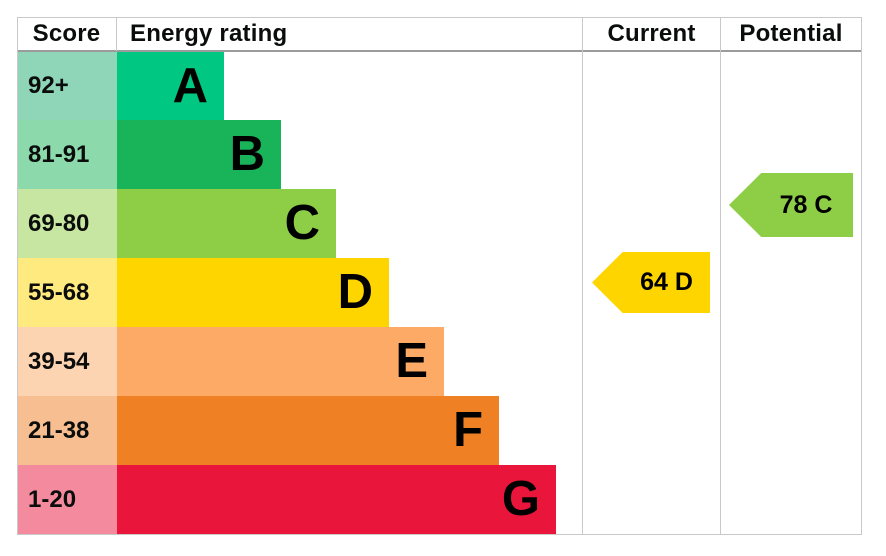  Describe the element at coordinates (806, 204) in the screenshot. I see `potential-rating-label: 78 C` at that location.